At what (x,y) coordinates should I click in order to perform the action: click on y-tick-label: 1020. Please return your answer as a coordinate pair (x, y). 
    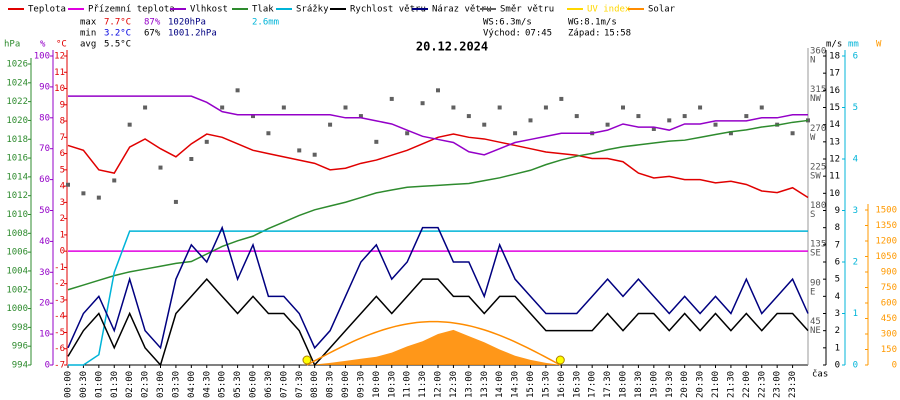
    Looking at the image, I should click on (17, 121).